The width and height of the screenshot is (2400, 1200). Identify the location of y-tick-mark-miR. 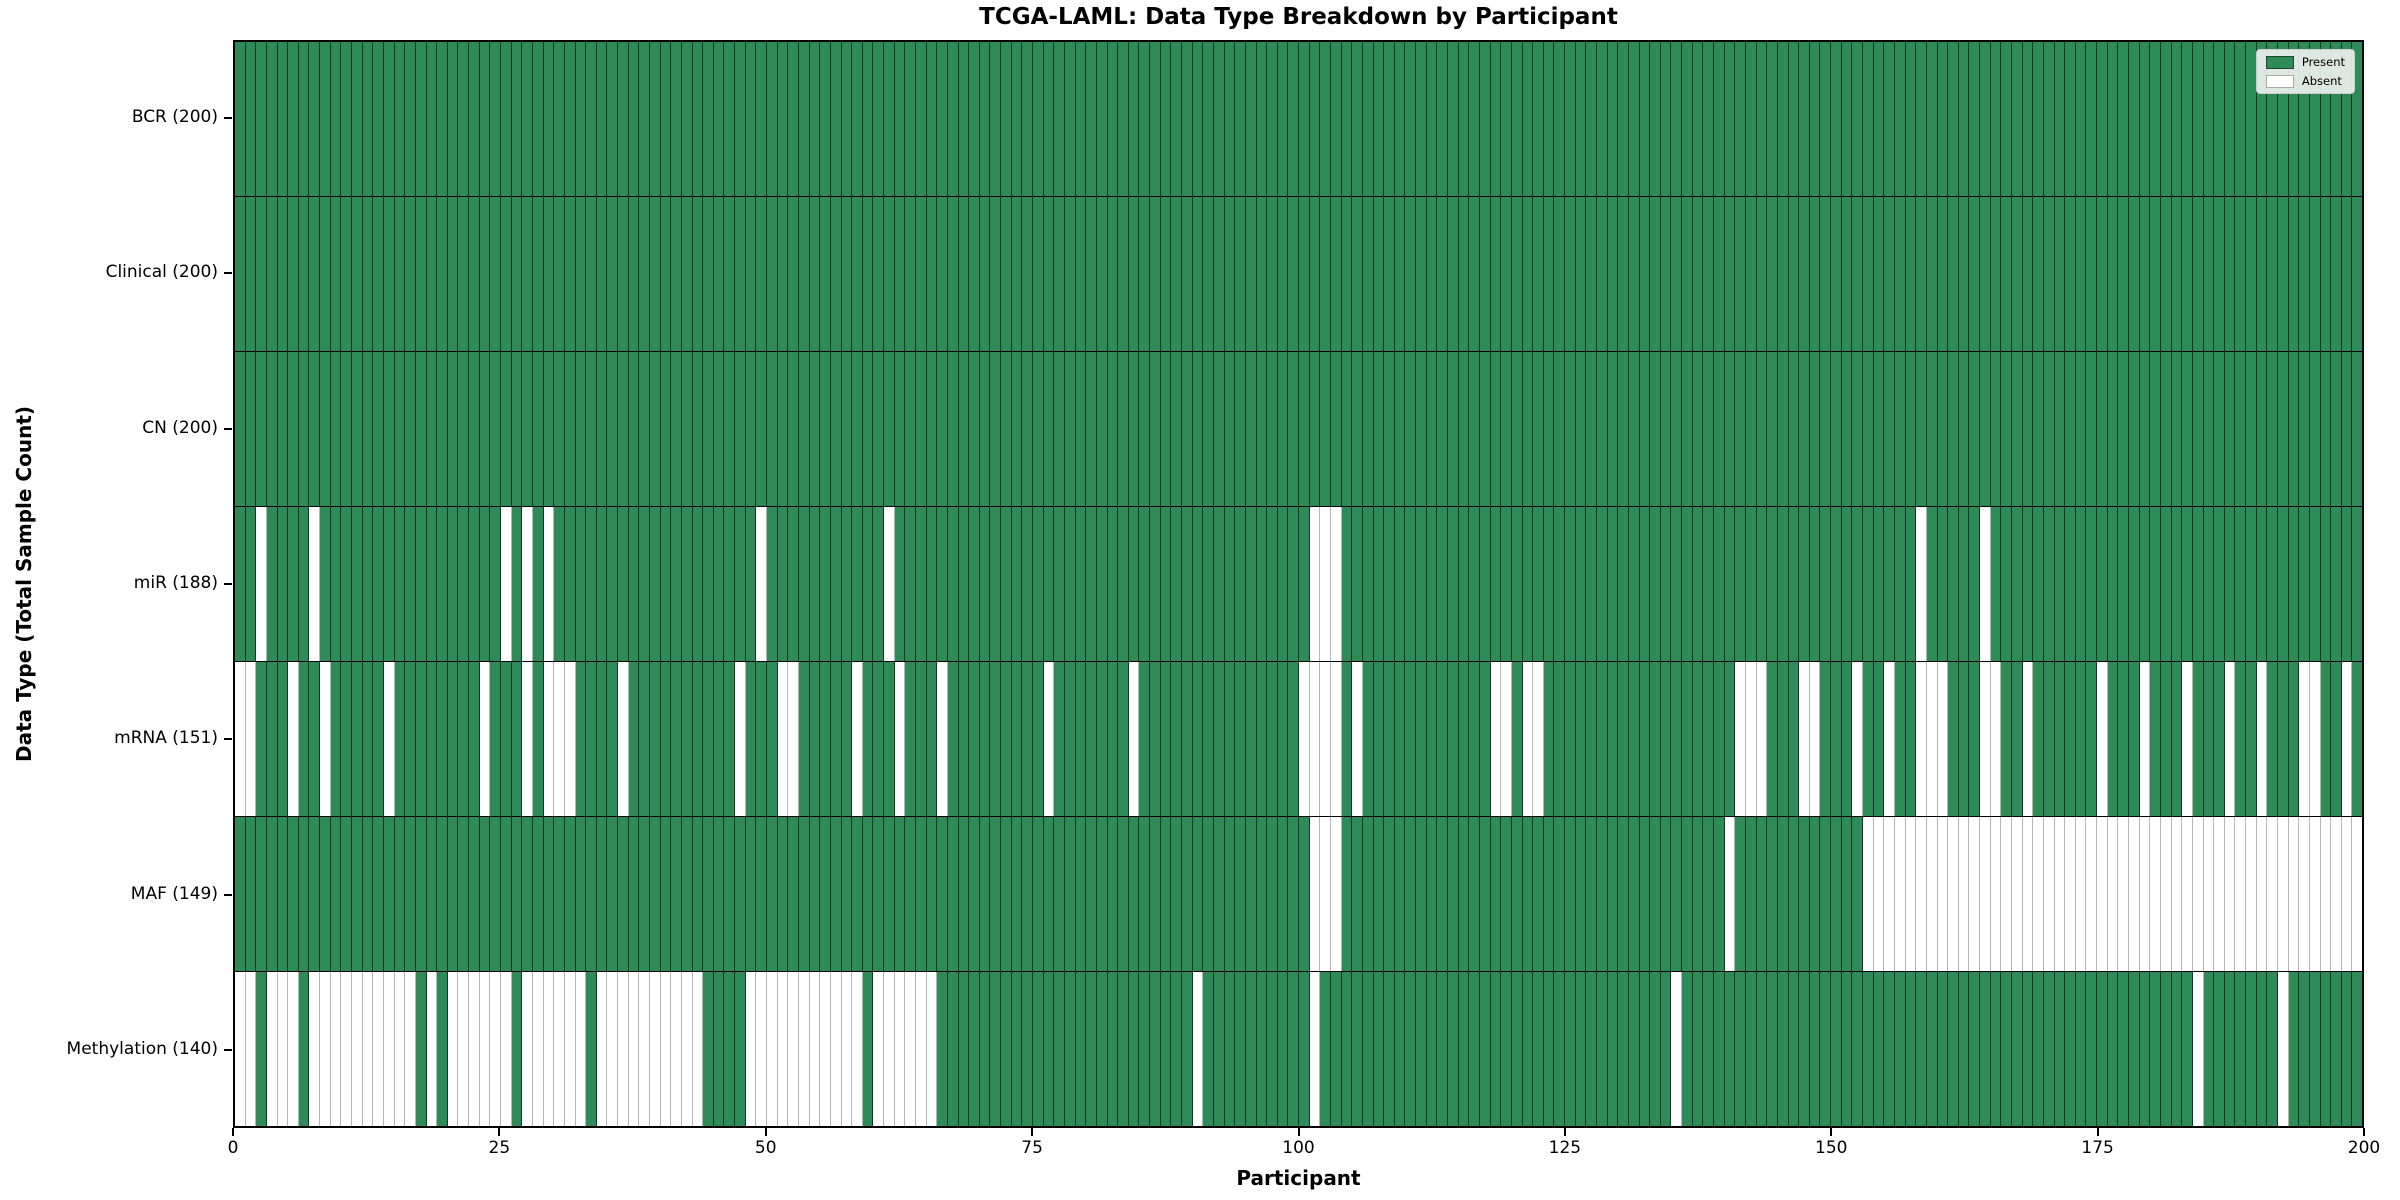
(228, 584).